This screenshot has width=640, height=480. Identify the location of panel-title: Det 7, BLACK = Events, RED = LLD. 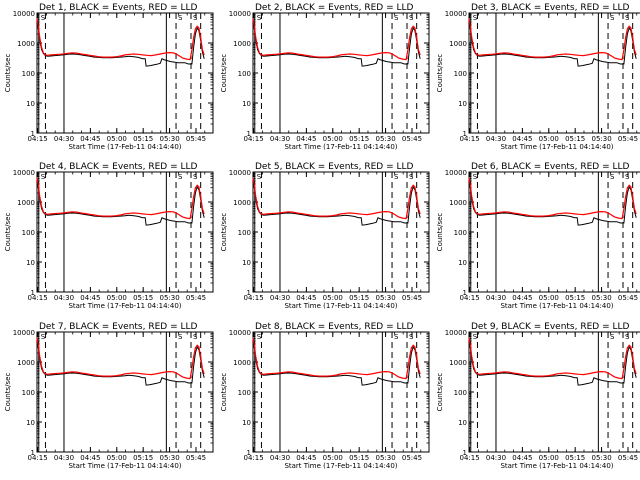
(118, 327).